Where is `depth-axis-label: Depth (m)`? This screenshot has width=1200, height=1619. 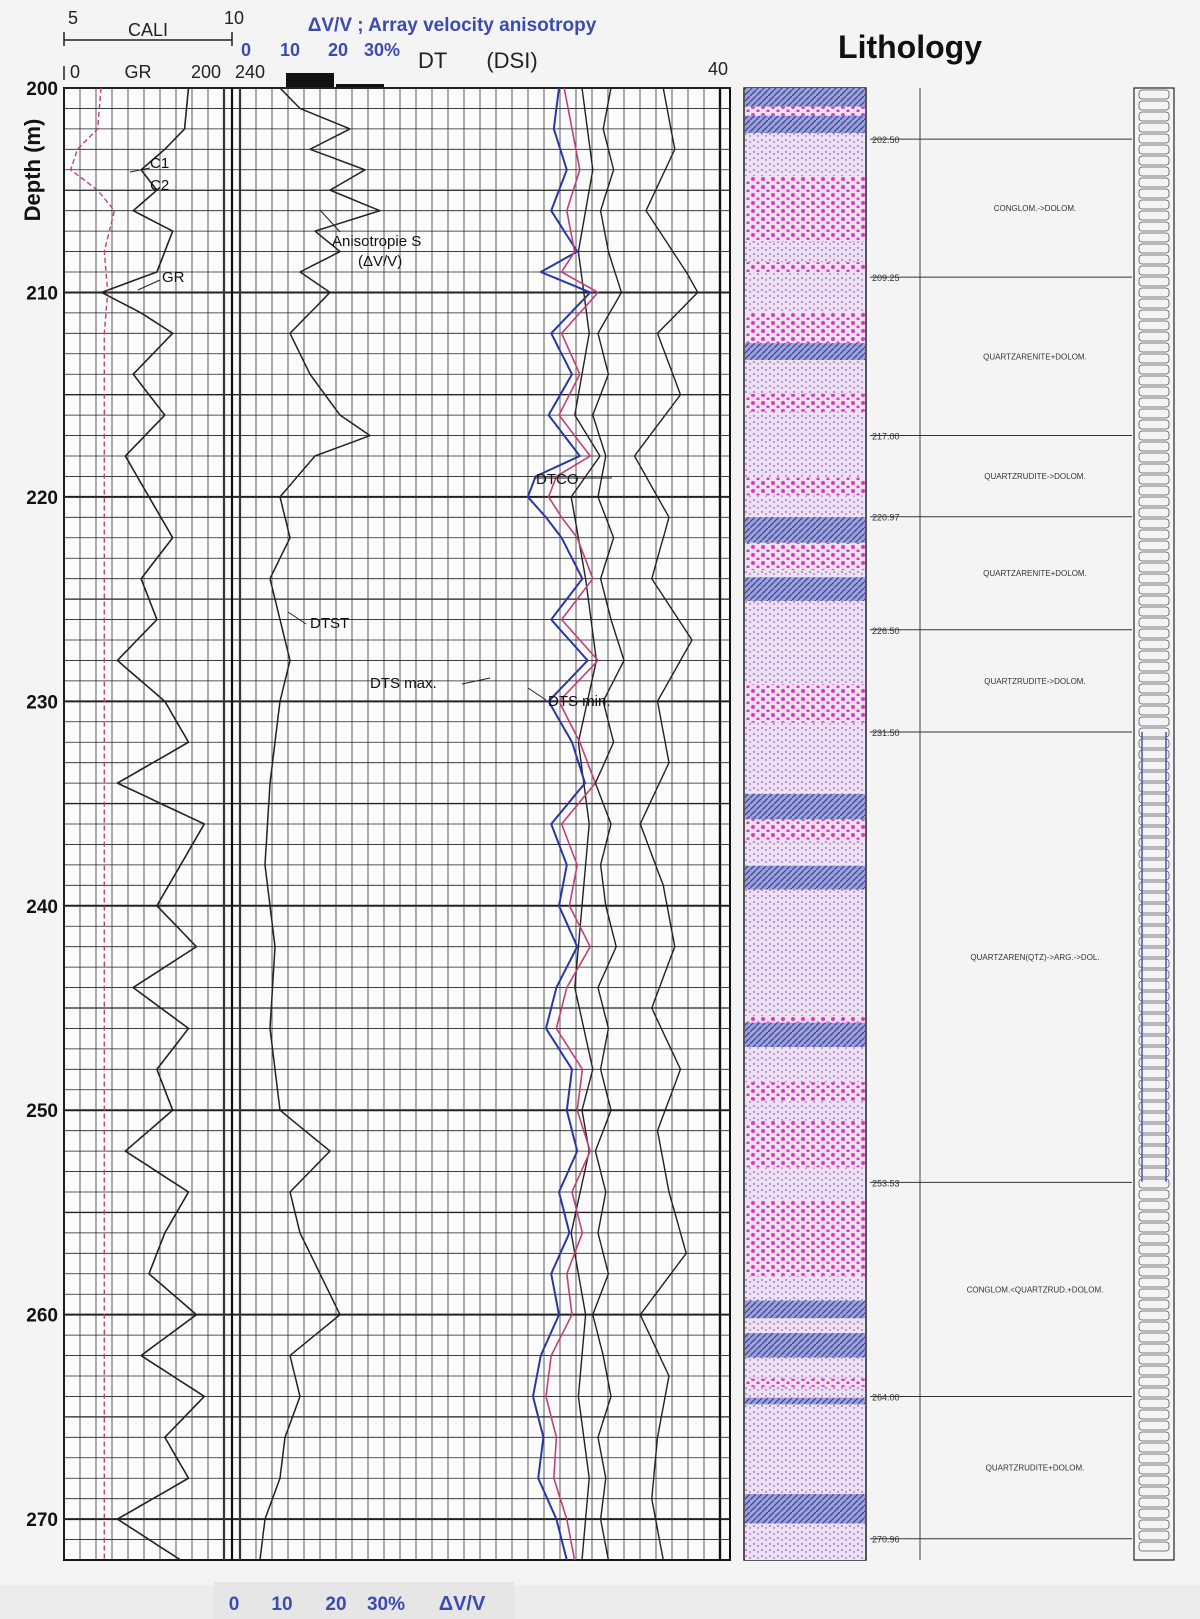
depth-axis-label: Depth (m) is located at coordinates (32, 170).